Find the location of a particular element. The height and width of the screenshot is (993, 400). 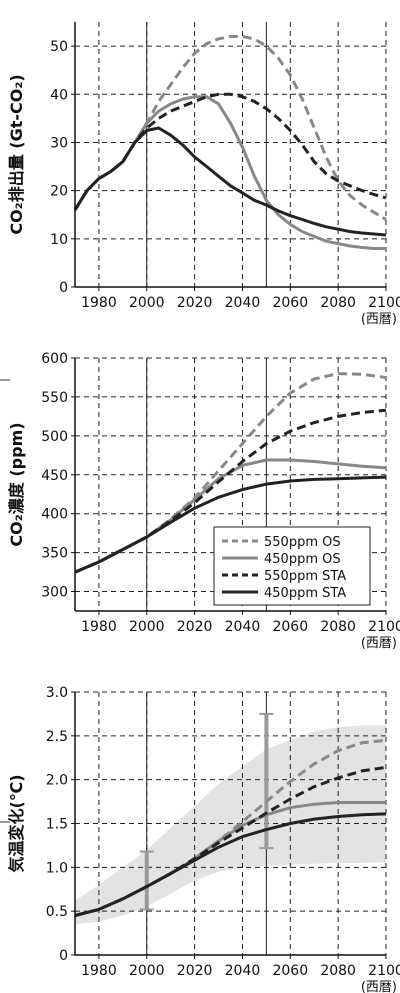

y-tick-label: 0.5 is located at coordinates (57, 912).